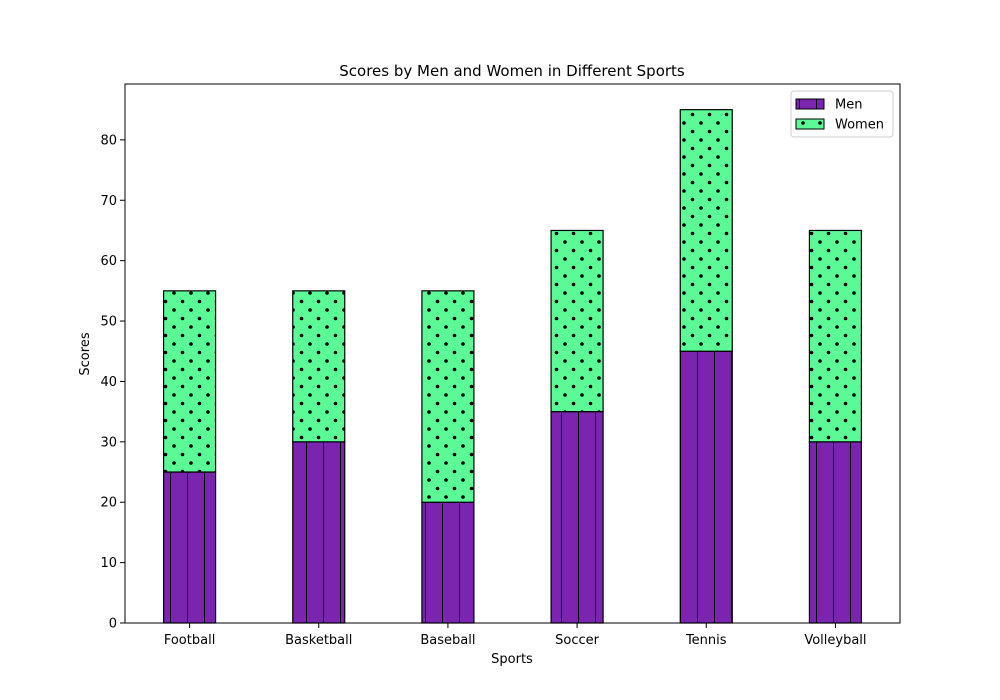 This screenshot has height=700, width=1000. I want to click on x-tick-label: Basketball, so click(318, 640).